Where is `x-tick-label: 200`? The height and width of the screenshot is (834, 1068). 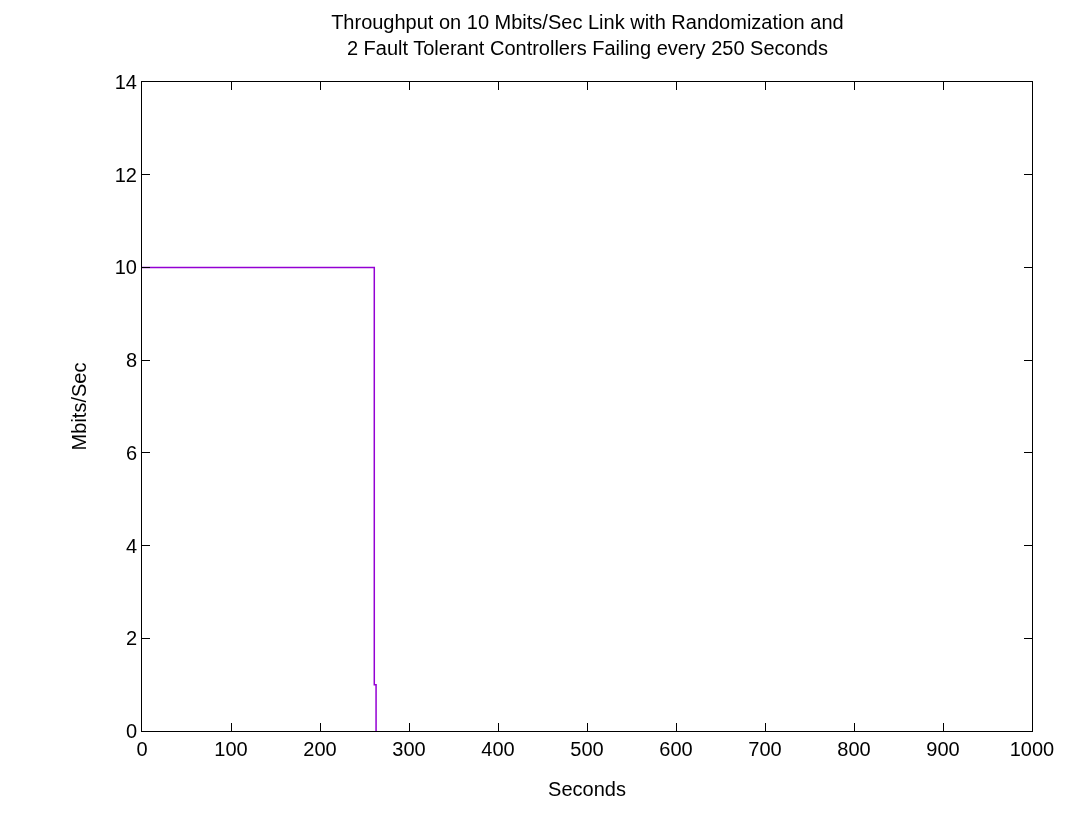 x-tick-label: 200 is located at coordinates (320, 749).